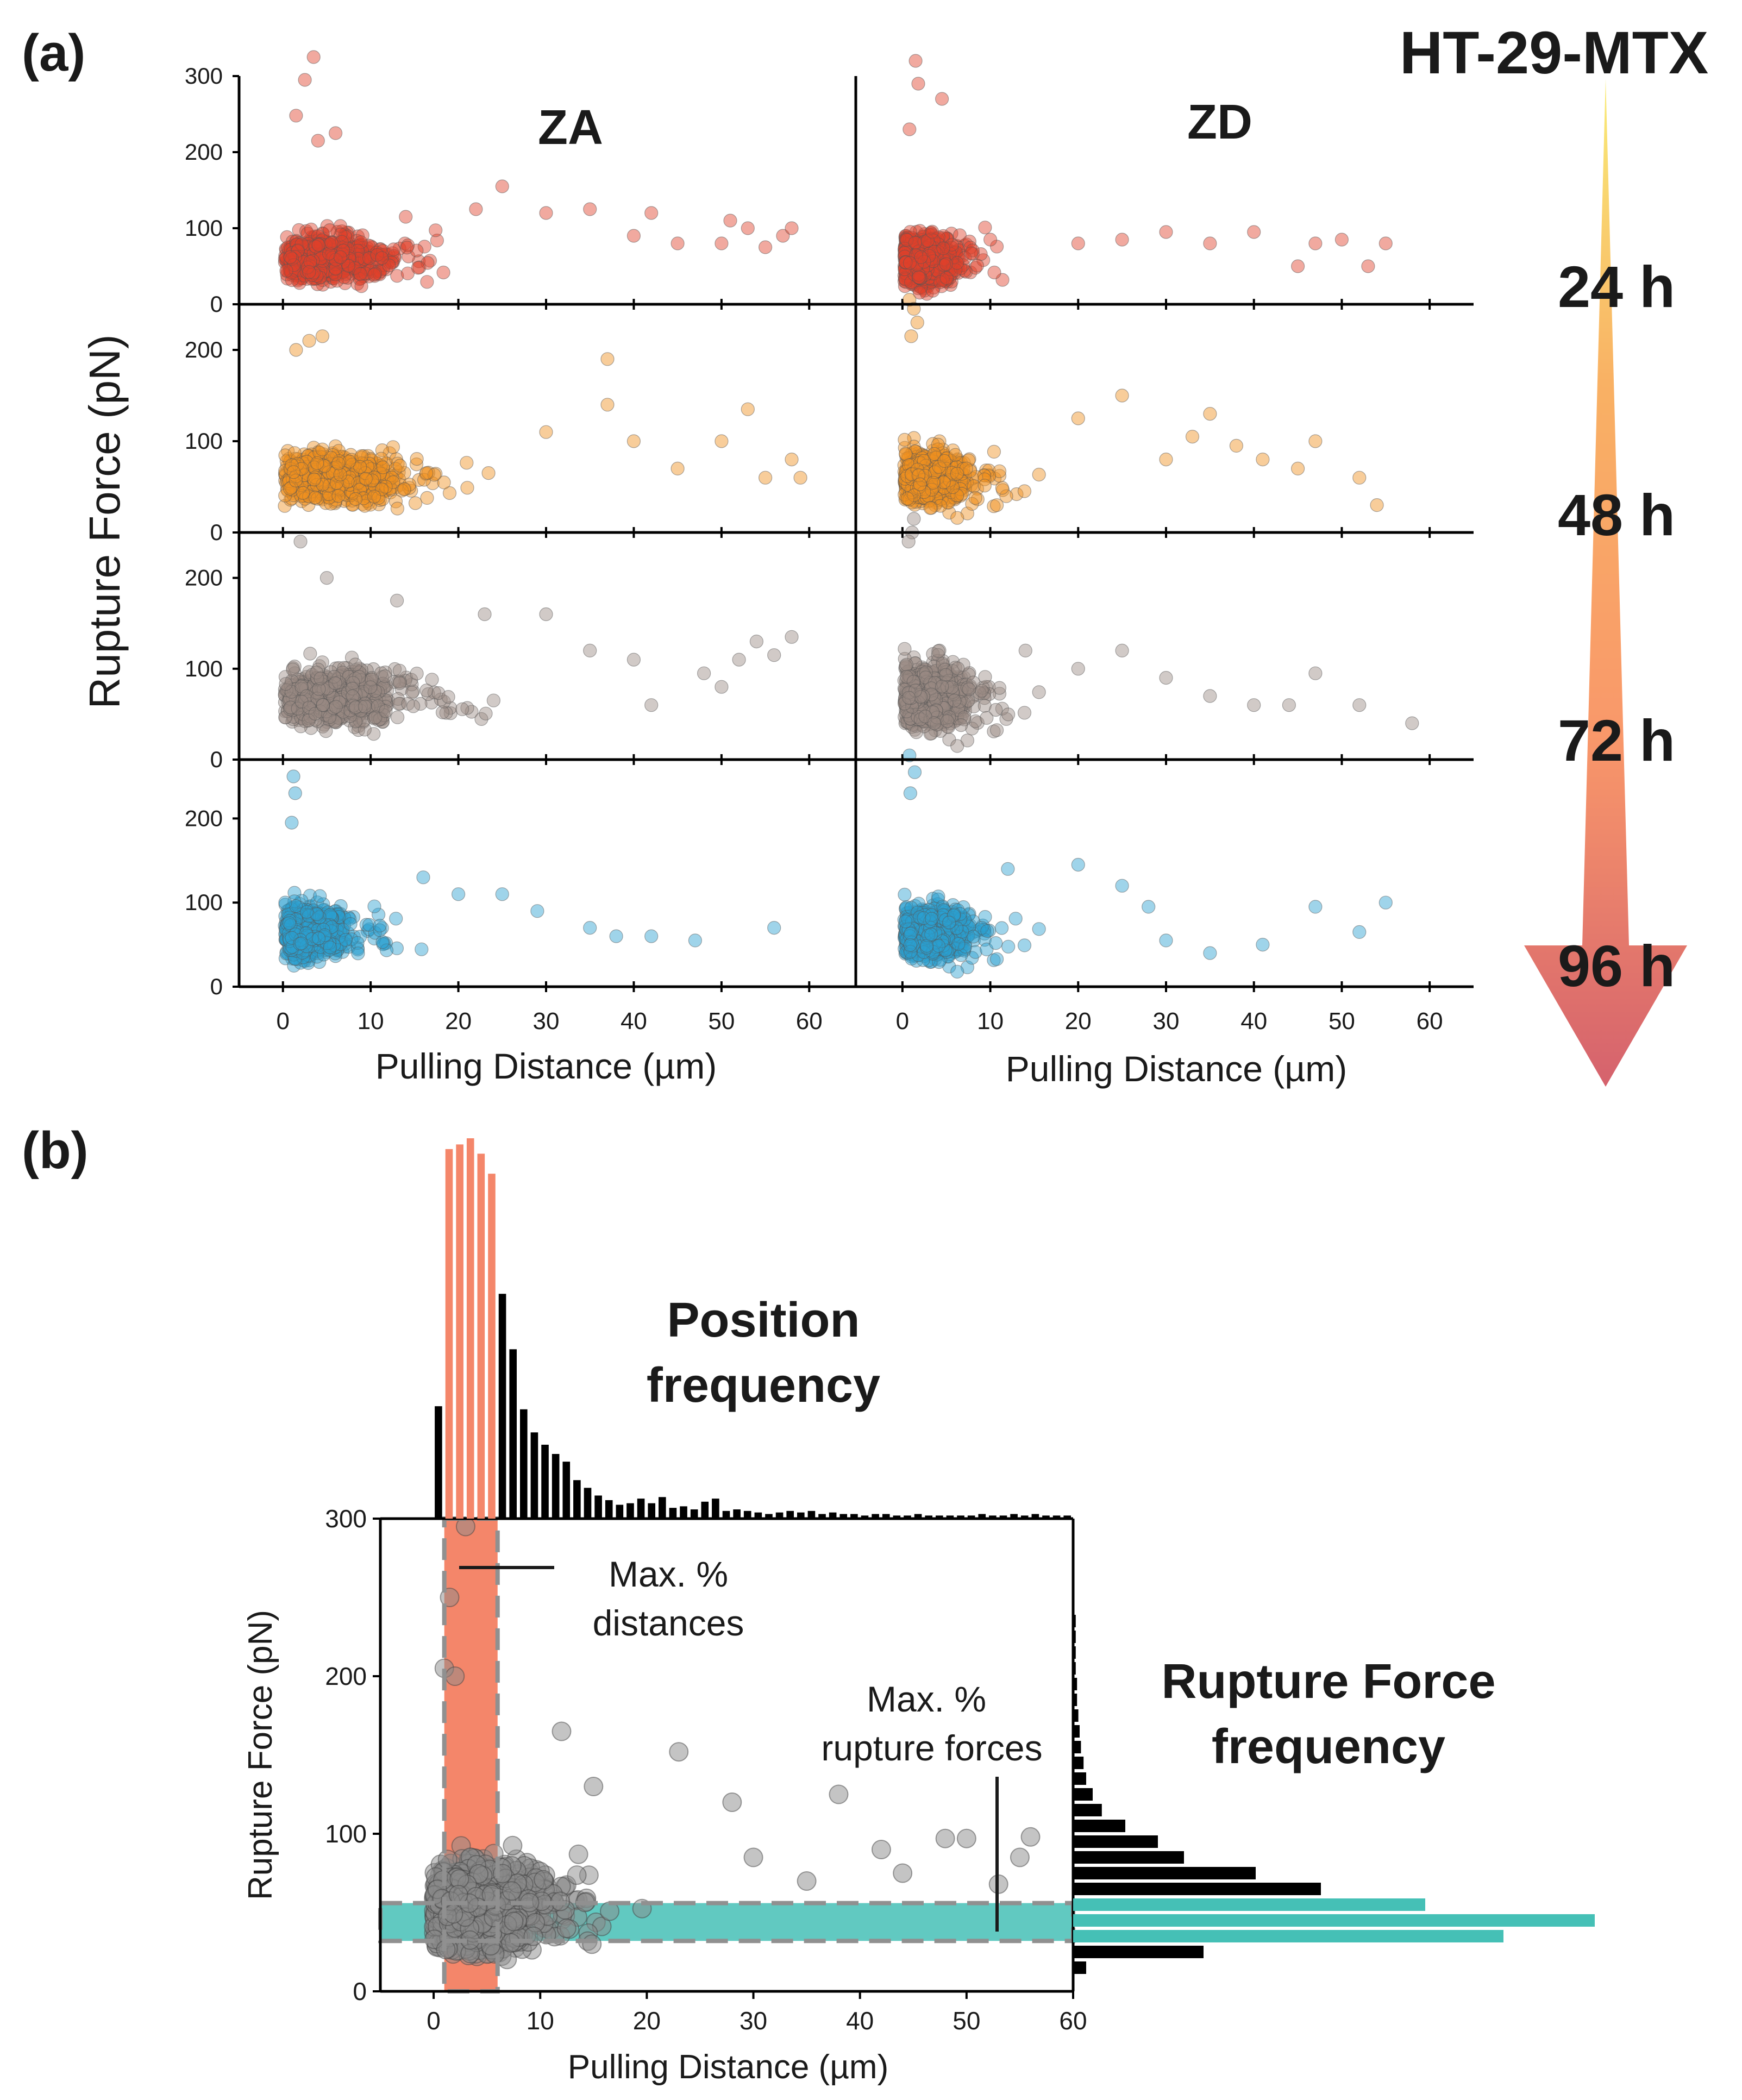 Image resolution: width=1742 pixels, height=2100 pixels. Describe the element at coordinates (204, 818) in the screenshot. I see `y-tick-label: 200` at that location.